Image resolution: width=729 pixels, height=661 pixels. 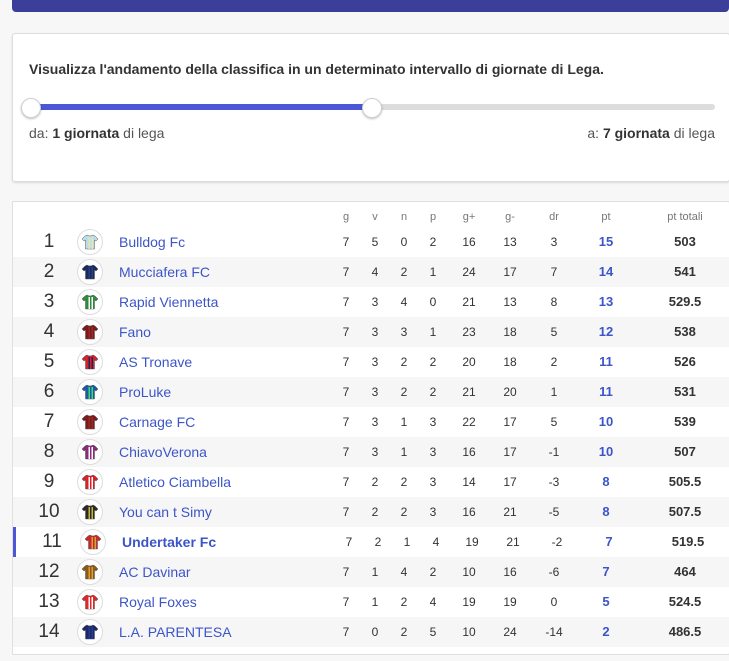 What do you see at coordinates (152, 242) in the screenshot?
I see `team-name-link: Bulldog Fc` at bounding box center [152, 242].